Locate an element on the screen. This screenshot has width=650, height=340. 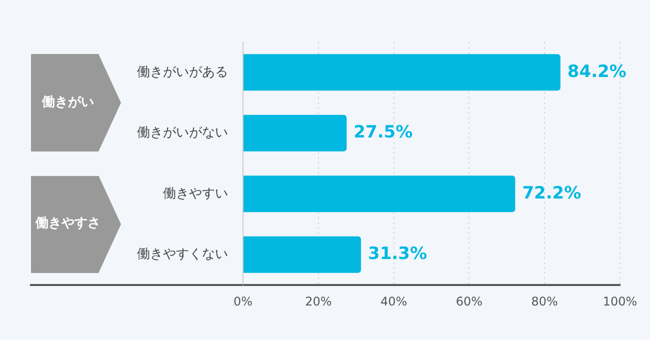
y-tick-label: 働きやすくない is located at coordinates (182, 254).